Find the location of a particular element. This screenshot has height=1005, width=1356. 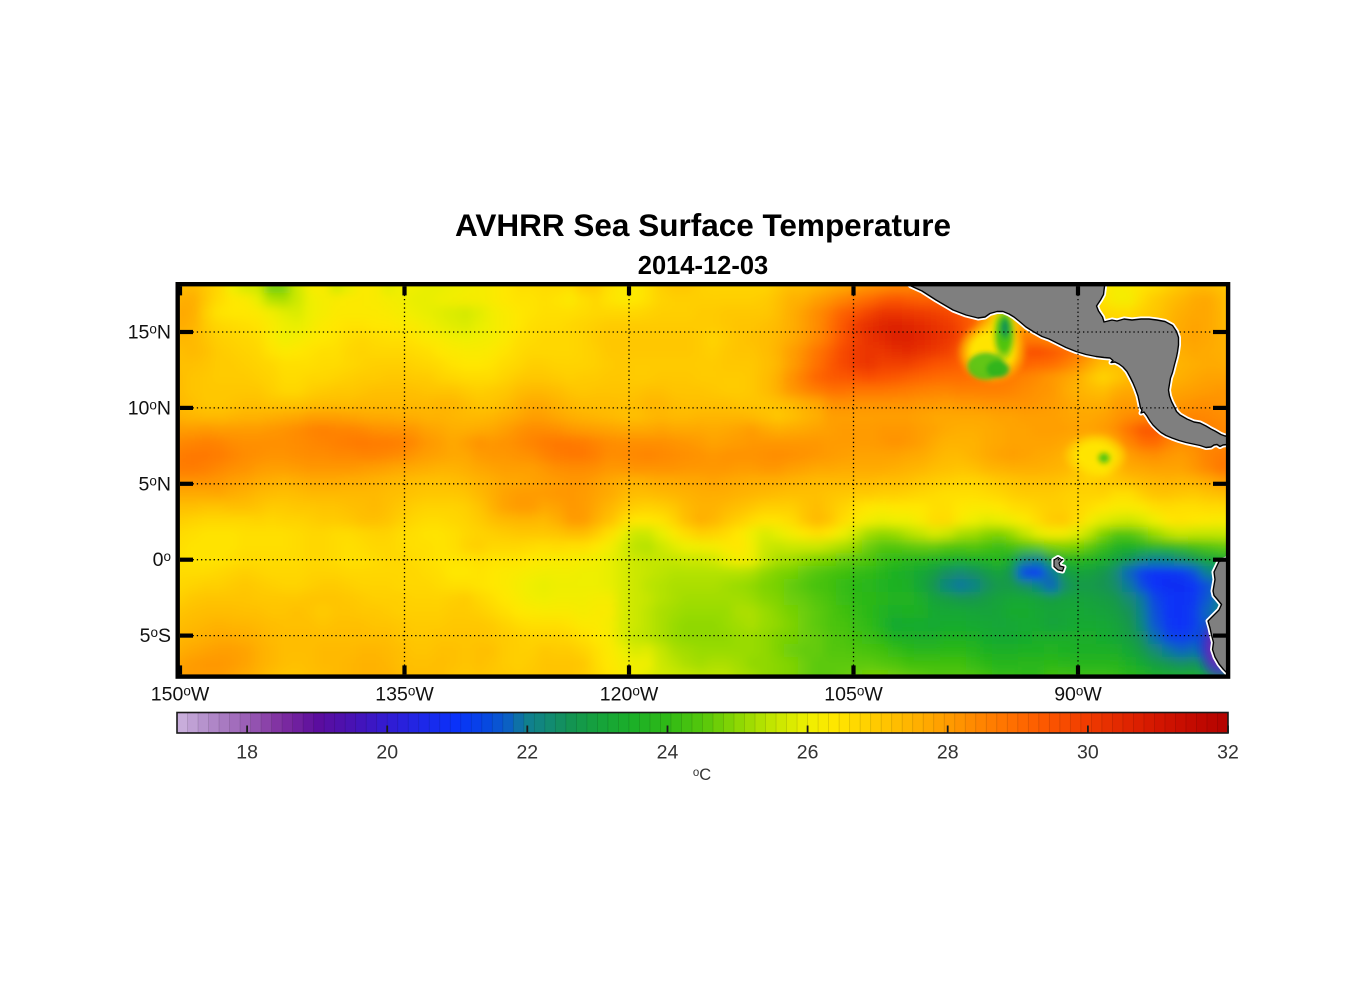

svg-text: 135oW is located at coordinates (404, 694).